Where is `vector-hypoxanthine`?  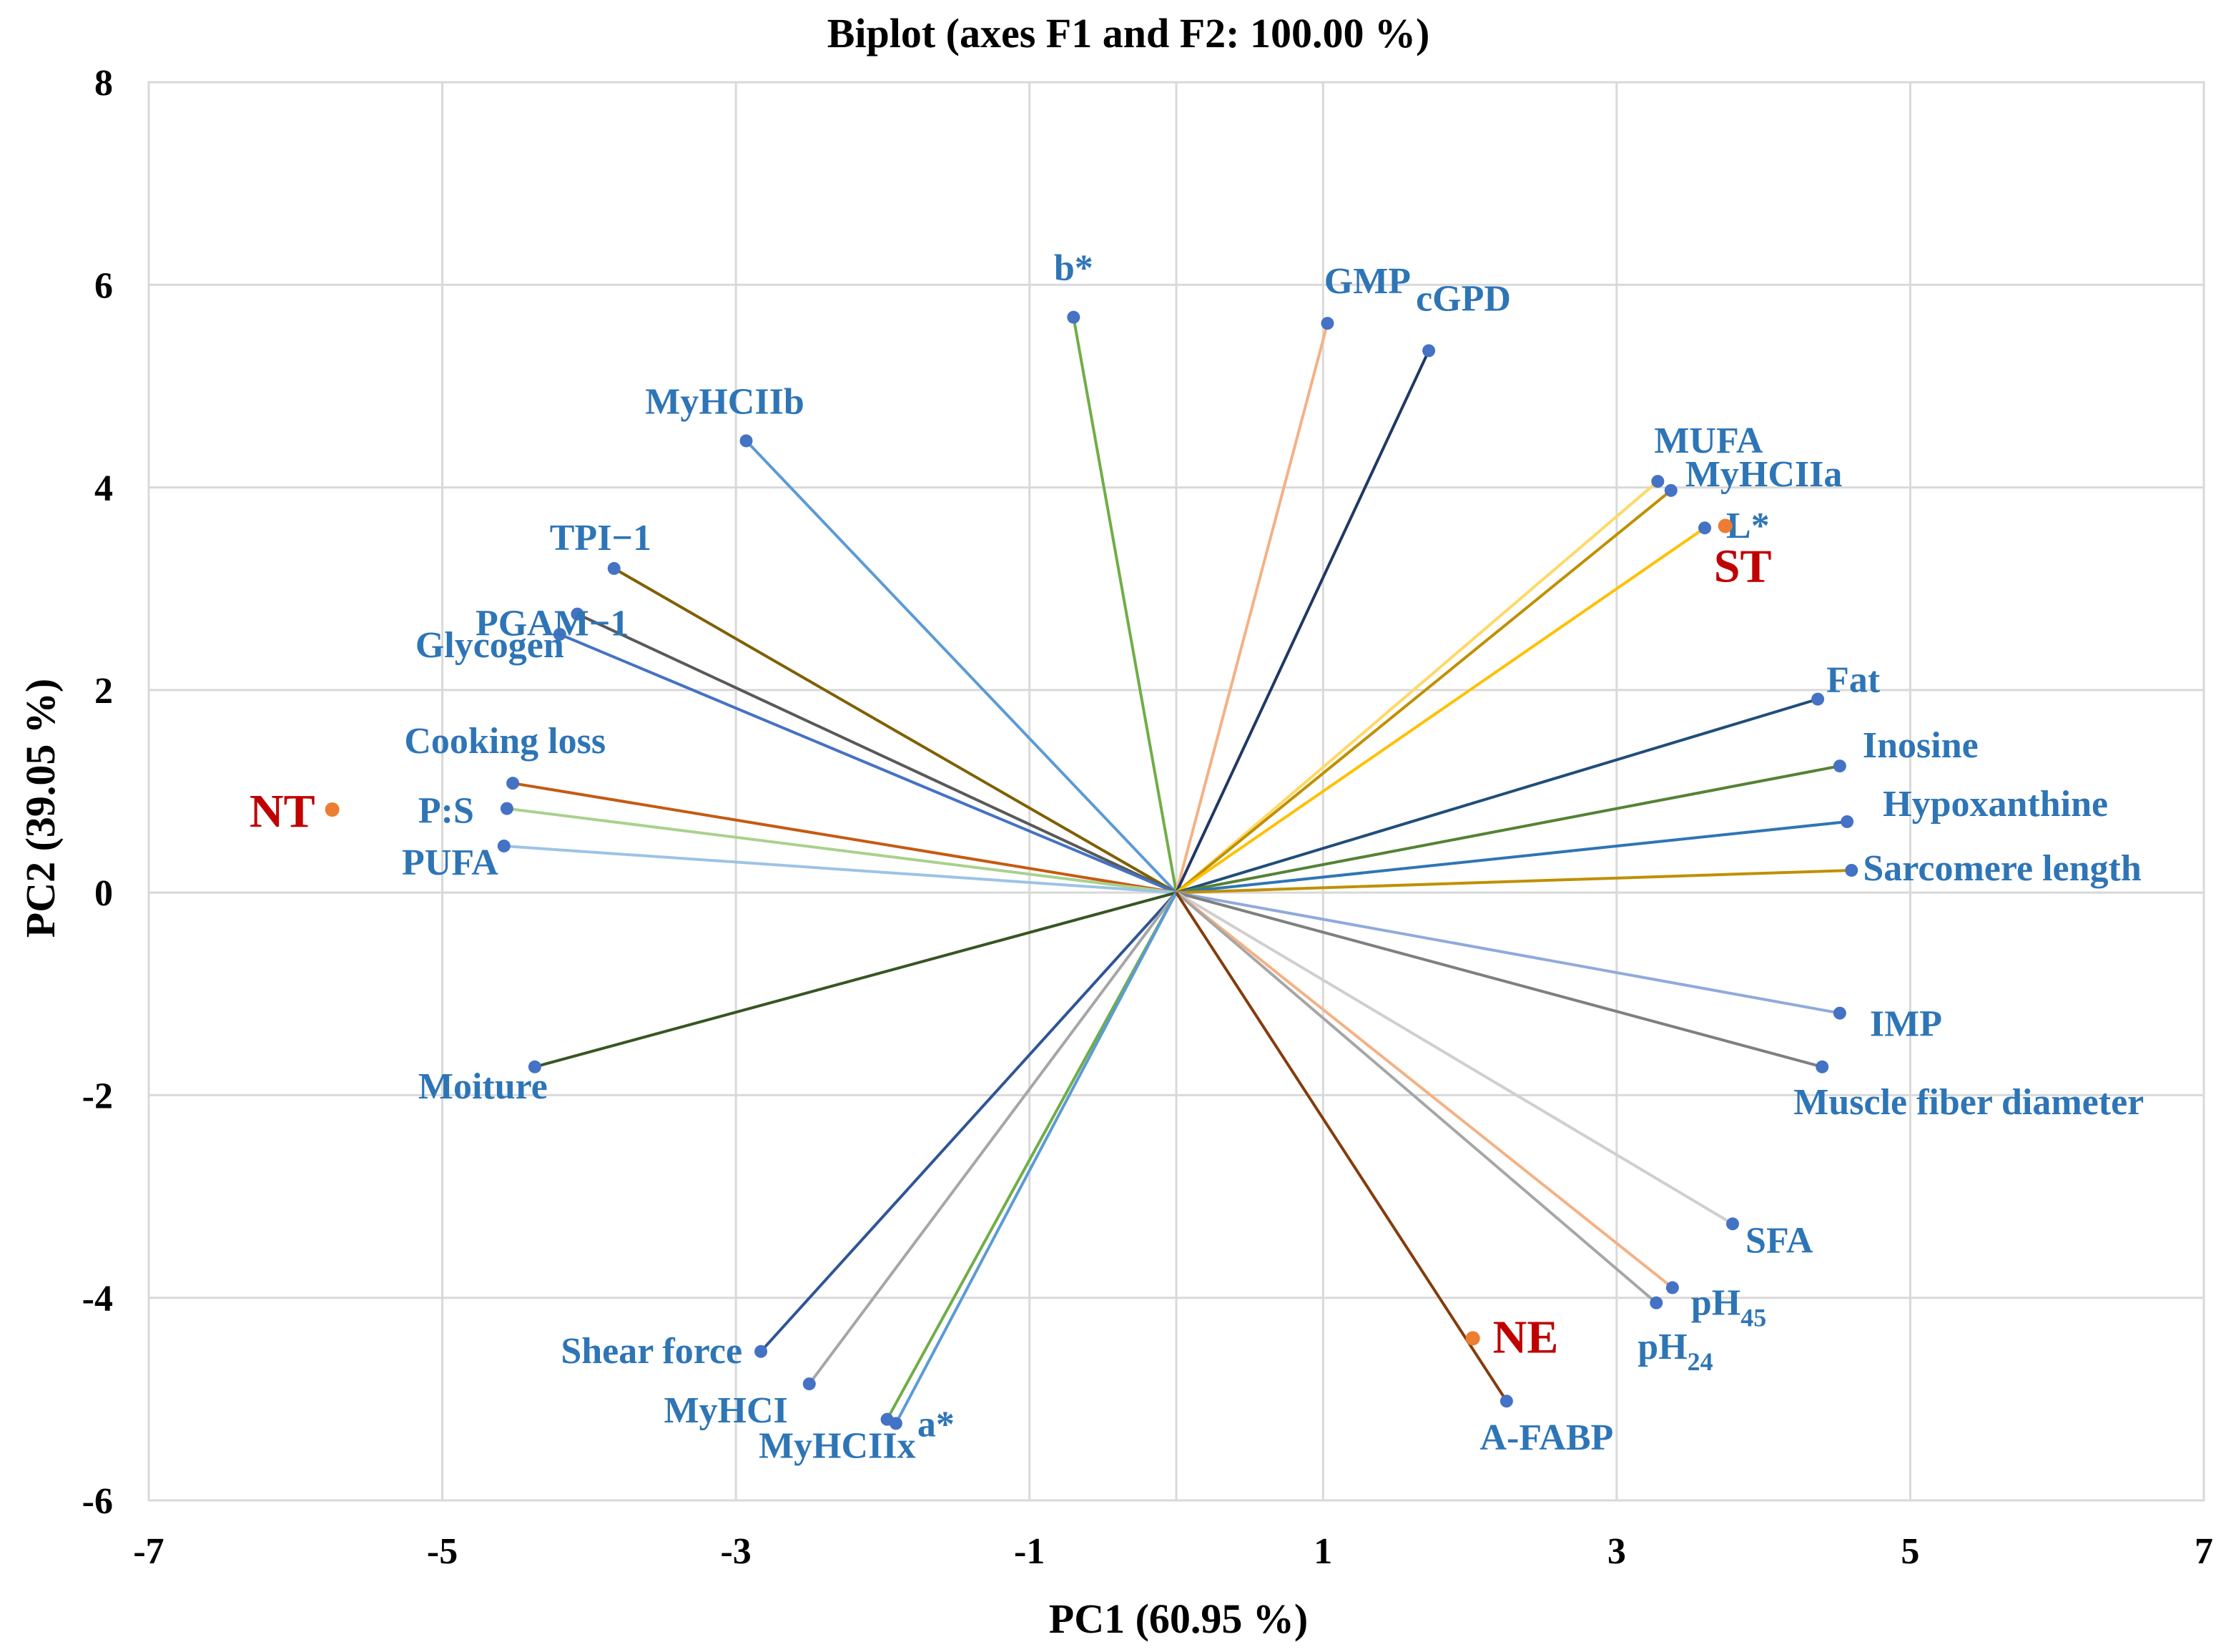 vector-hypoxanthine is located at coordinates (1512, 857).